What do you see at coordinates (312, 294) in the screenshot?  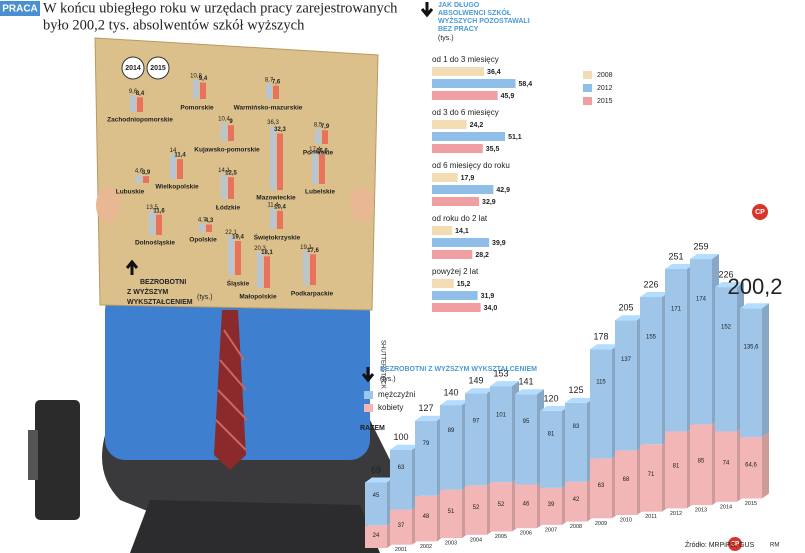 I see `region-label: Podkarpackie` at bounding box center [312, 294].